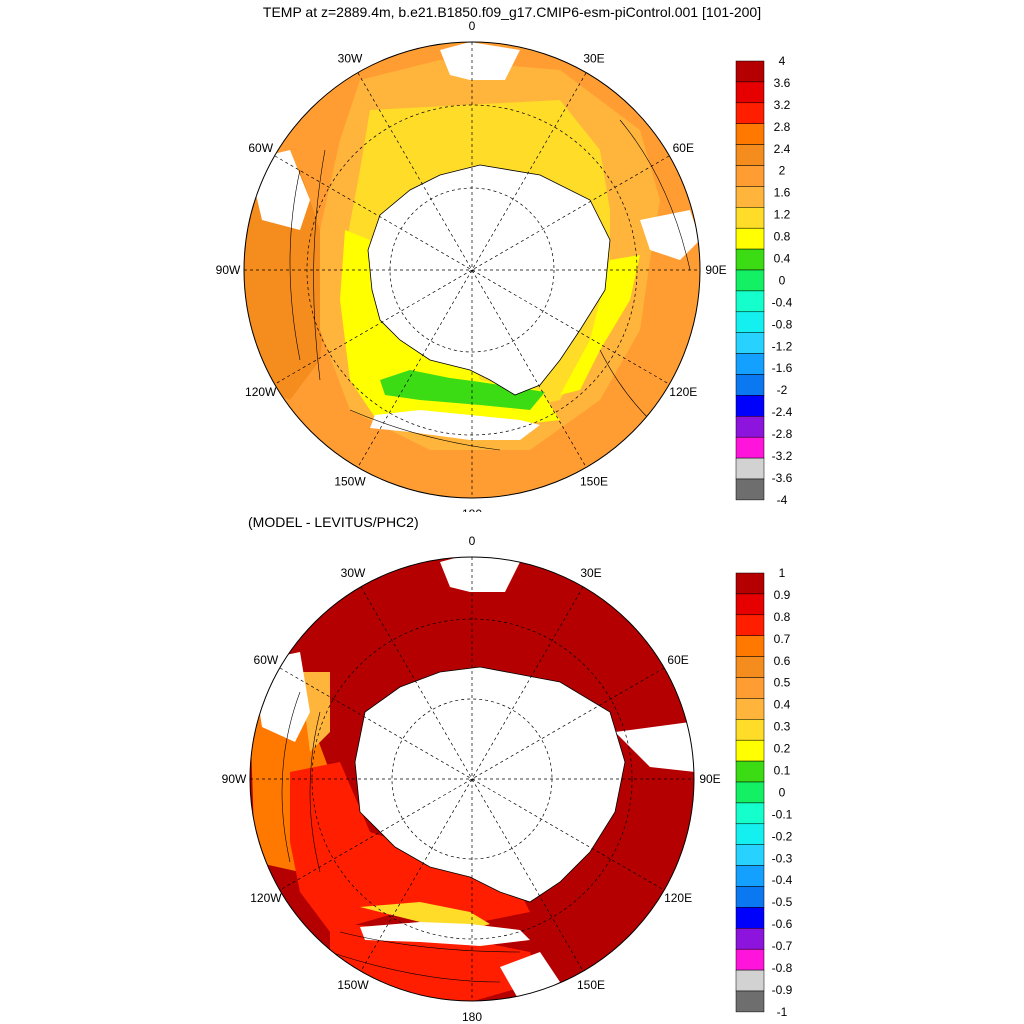 The image size is (1024, 1024). Describe the element at coordinates (782, 83) in the screenshot. I see `top-colorbar-label-1: 3.6` at that location.